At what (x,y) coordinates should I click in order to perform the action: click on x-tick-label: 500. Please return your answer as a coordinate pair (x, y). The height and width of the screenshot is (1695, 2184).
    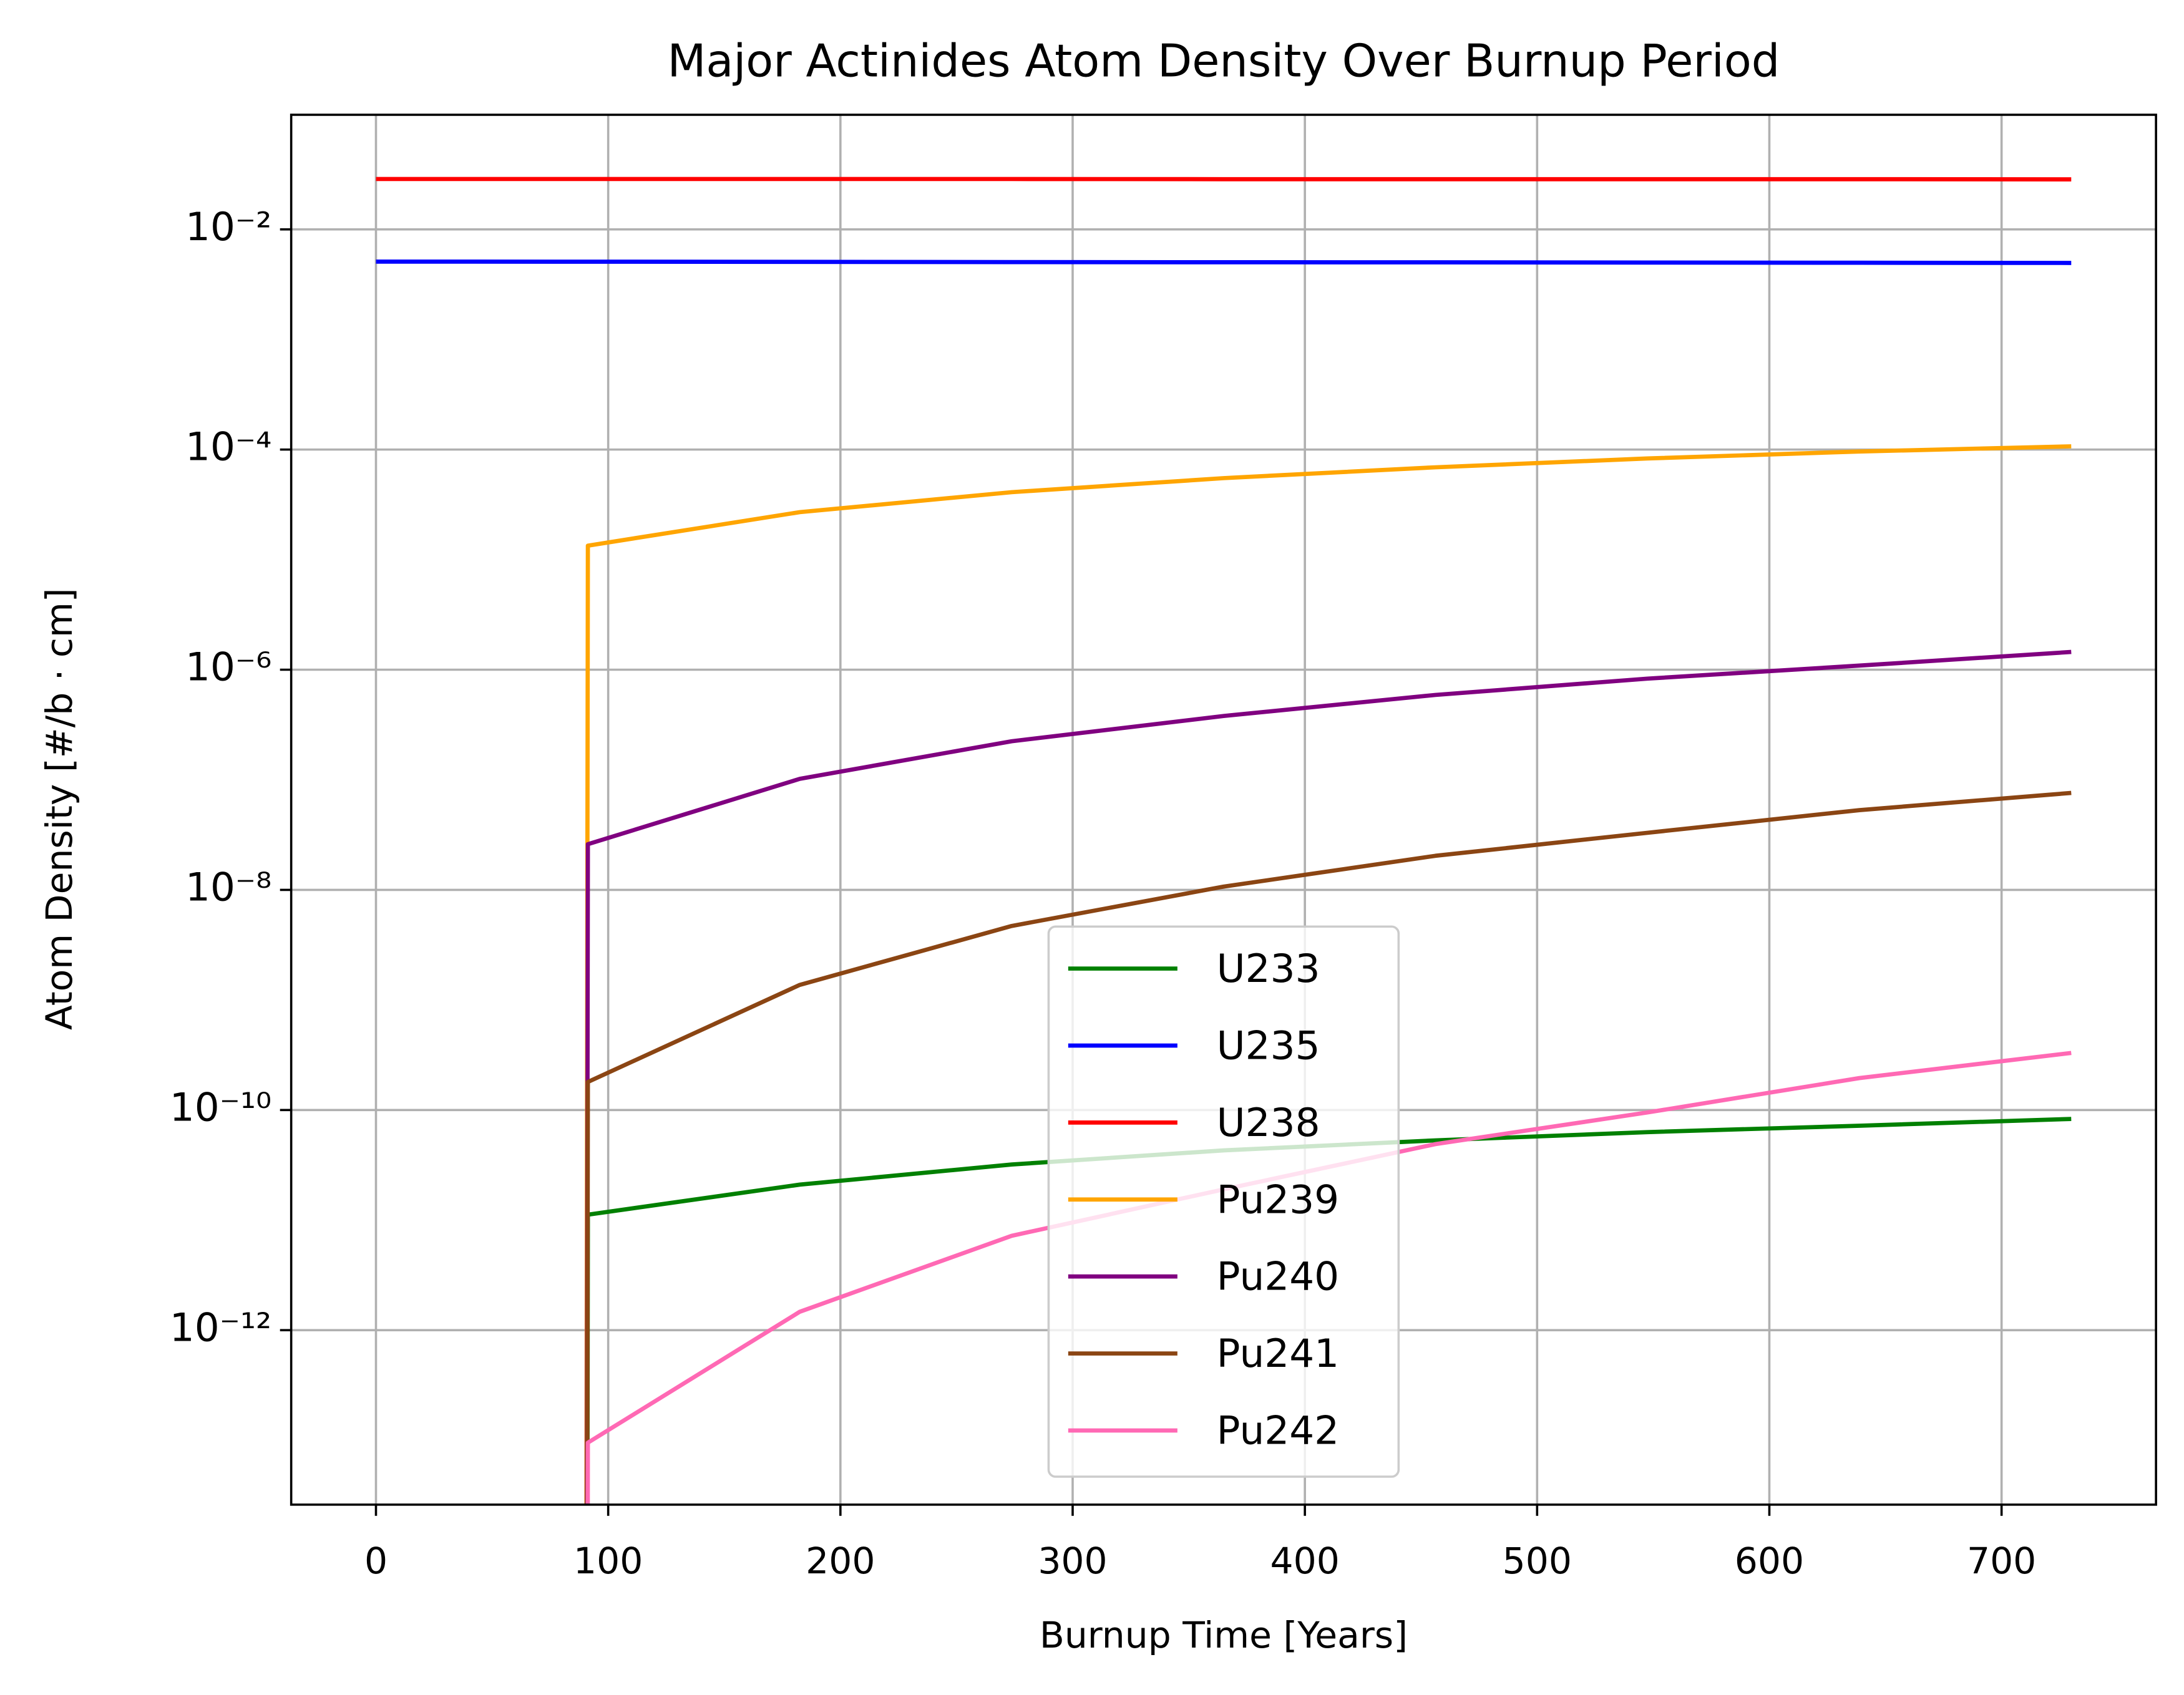
    Looking at the image, I should click on (1537, 1561).